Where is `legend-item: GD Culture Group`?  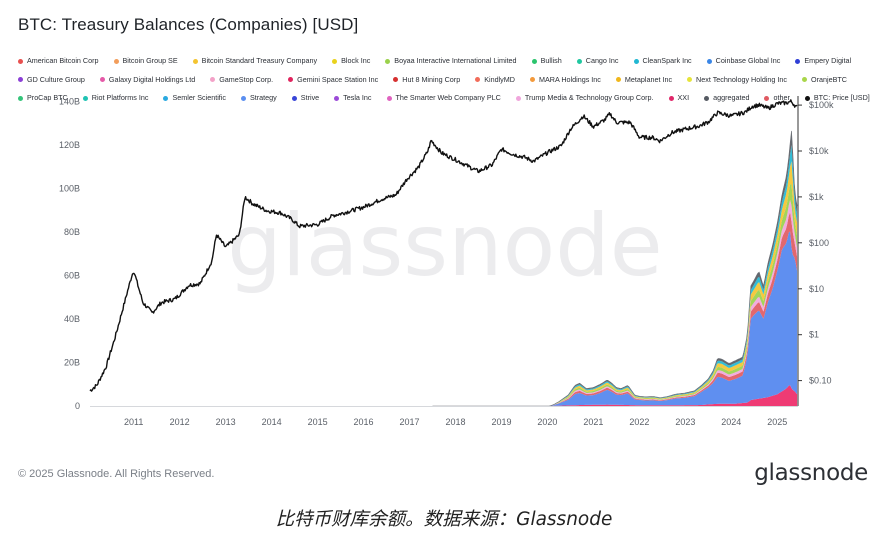
legend-item: GD Culture Group is located at coordinates (51, 80).